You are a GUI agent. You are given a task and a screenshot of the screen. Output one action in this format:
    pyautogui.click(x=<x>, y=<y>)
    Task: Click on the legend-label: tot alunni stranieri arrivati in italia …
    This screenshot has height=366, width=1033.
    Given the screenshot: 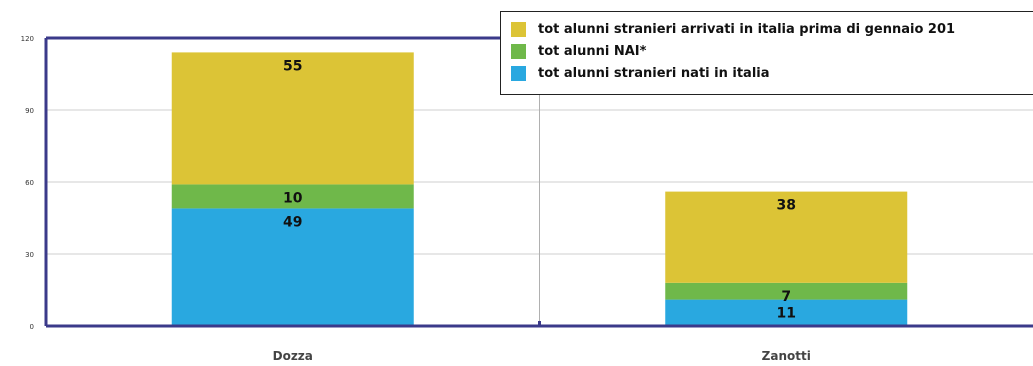 What is the action you would take?
    pyautogui.click(x=747, y=29)
    